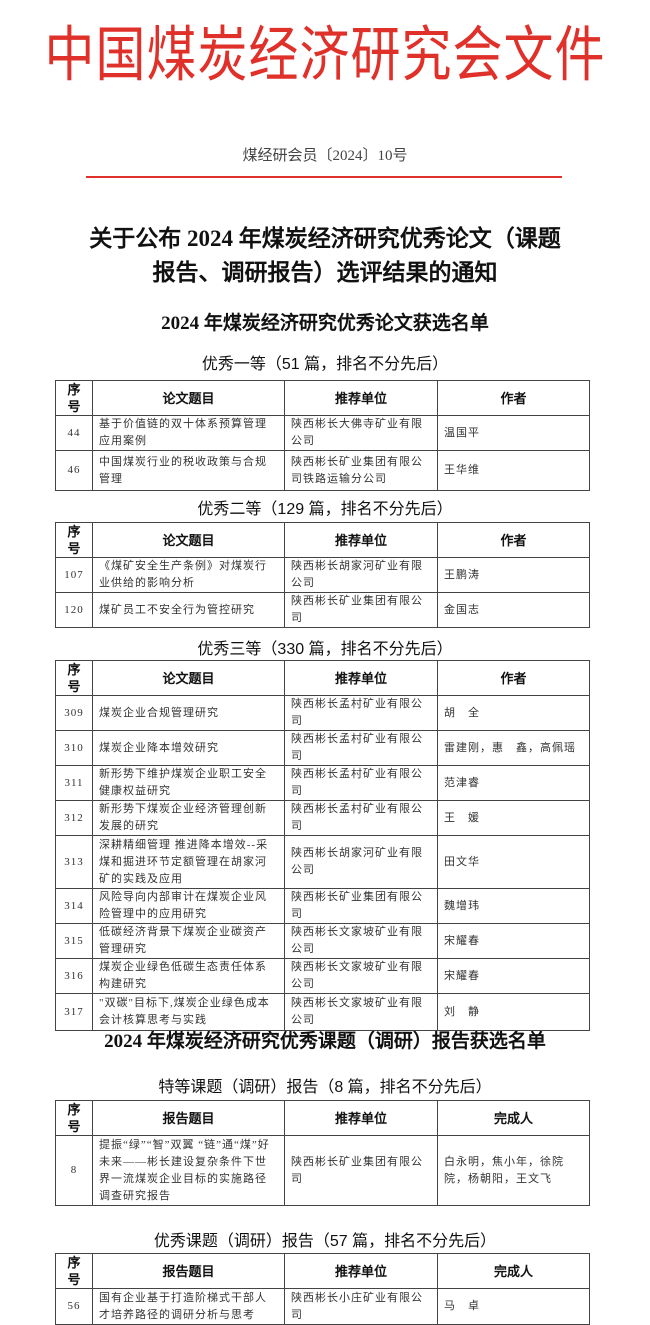  Describe the element at coordinates (325, 1087) in the screenshot. I see `section-heading: 特等课题（调研）报告（8 篇，排名不分先后）` at that location.